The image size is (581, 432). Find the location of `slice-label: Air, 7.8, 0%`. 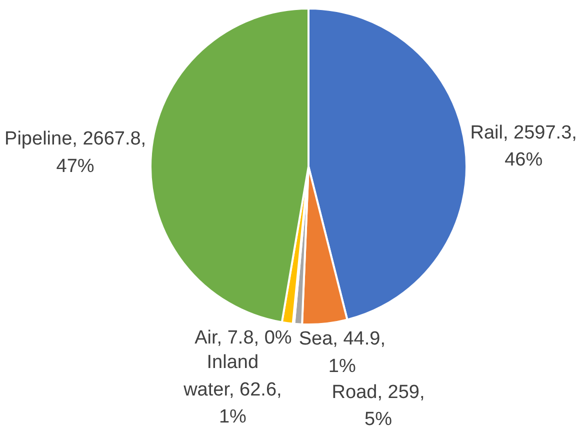

slice-label: Air, 7.8, 0% is located at coordinates (243, 338).